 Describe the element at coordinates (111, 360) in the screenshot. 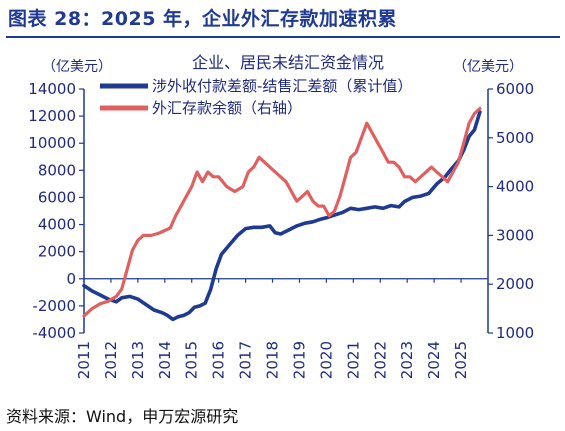

I see `x-tick-label: 2012` at that location.